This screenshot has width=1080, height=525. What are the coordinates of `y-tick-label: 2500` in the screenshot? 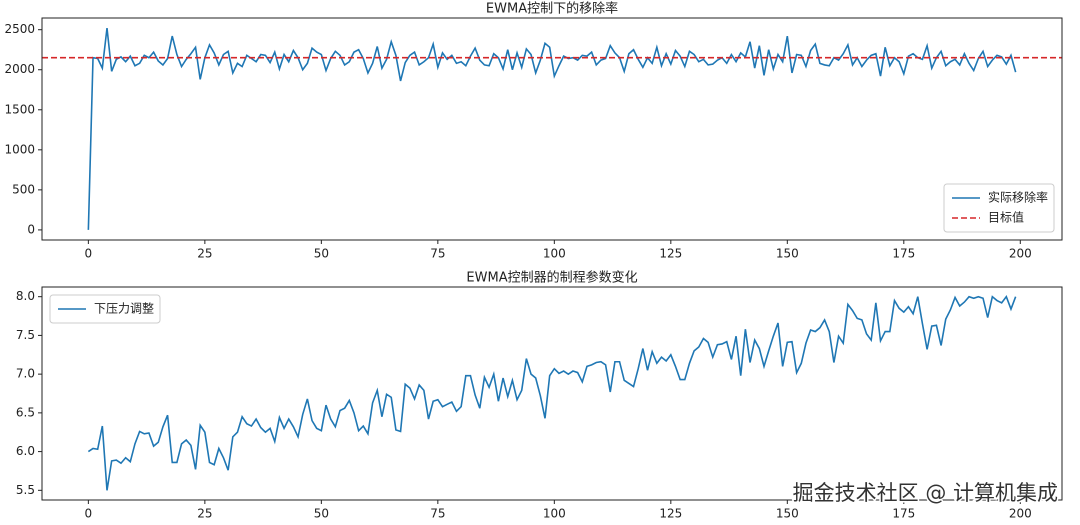 It's located at (19, 29).